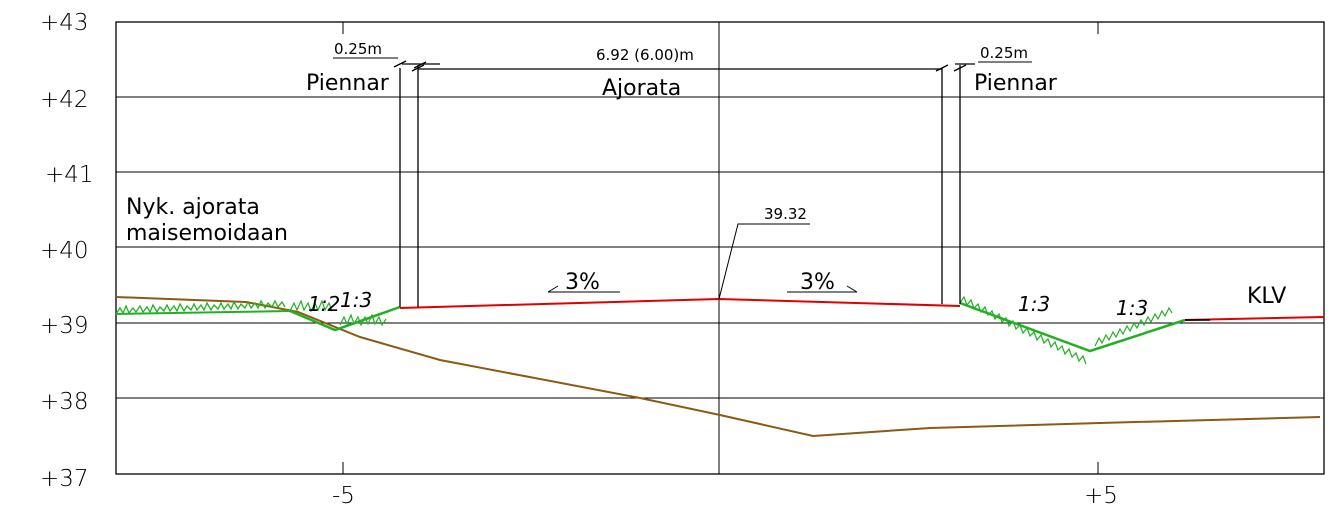 This screenshot has height=509, width=1336. What do you see at coordinates (69, 175) in the screenshot?
I see `y-label-41: +41` at bounding box center [69, 175].